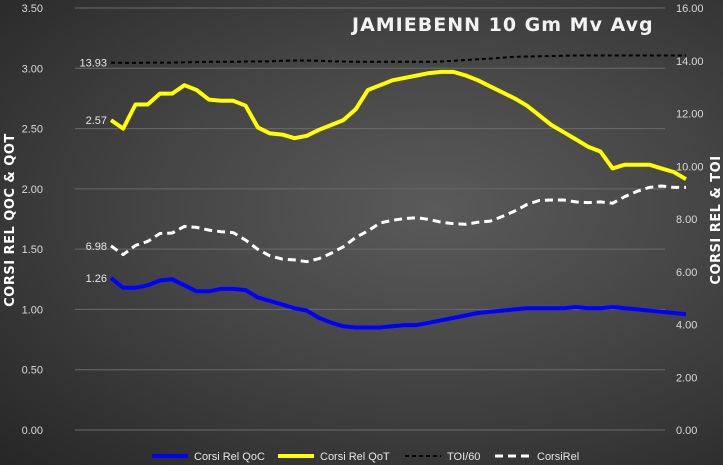  What do you see at coordinates (32, 69) in the screenshot?
I see `y-tick-label: 3.00` at bounding box center [32, 69].